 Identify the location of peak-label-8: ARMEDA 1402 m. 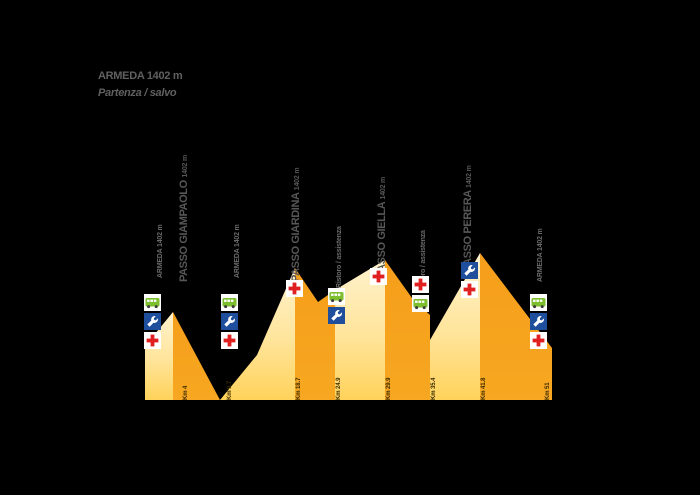
(540, 255).